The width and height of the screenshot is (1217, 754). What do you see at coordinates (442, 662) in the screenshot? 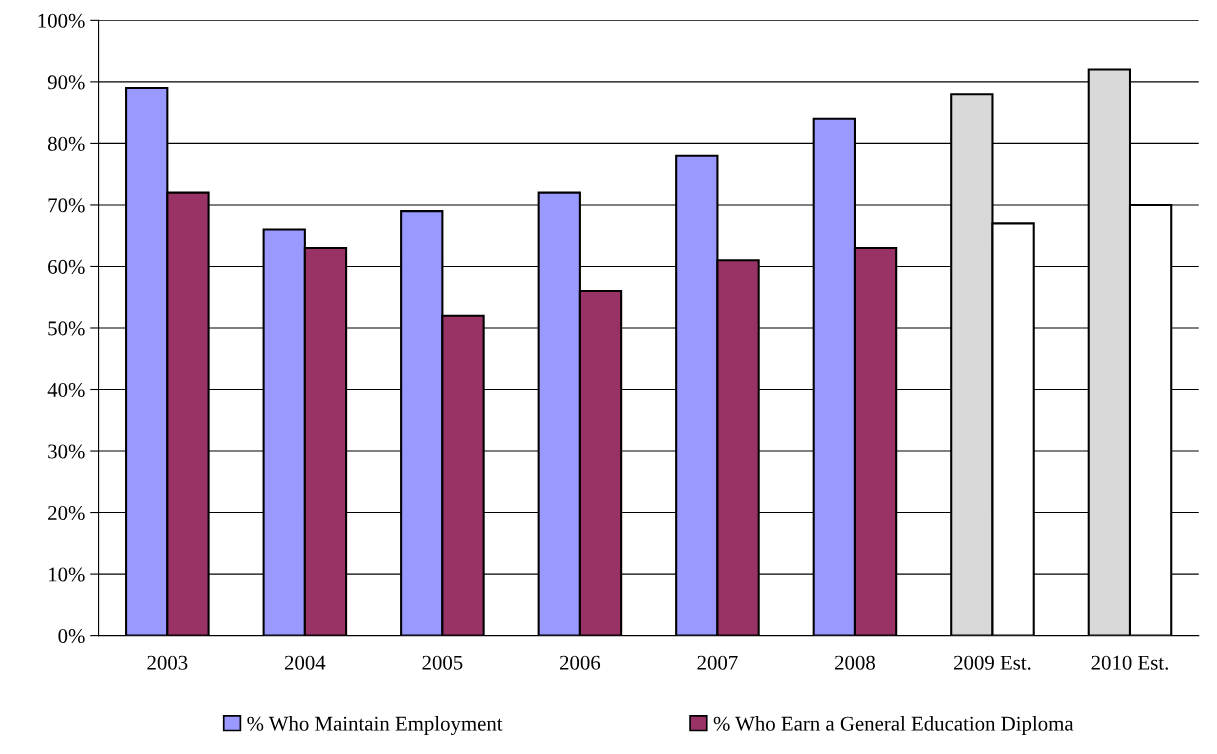
I see `x-tick-label: 2005` at bounding box center [442, 662].